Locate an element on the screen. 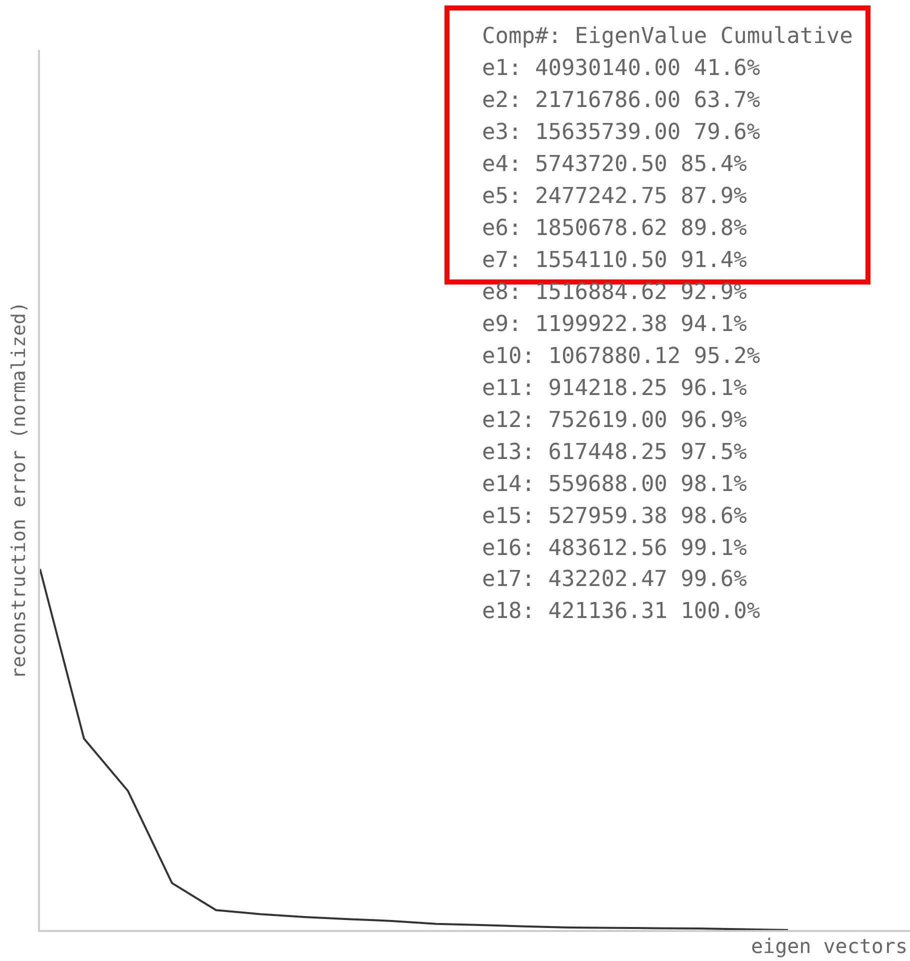 This screenshot has height=961, width=910. text: e14: 559688.00 98.1% is located at coordinates (614, 484).